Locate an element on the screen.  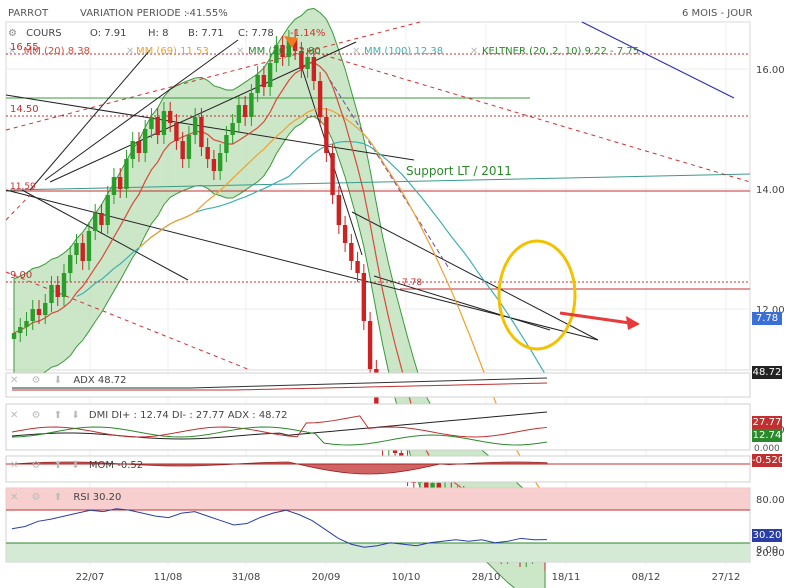
price-tick-label: 16.00 is located at coordinates (770, 70).